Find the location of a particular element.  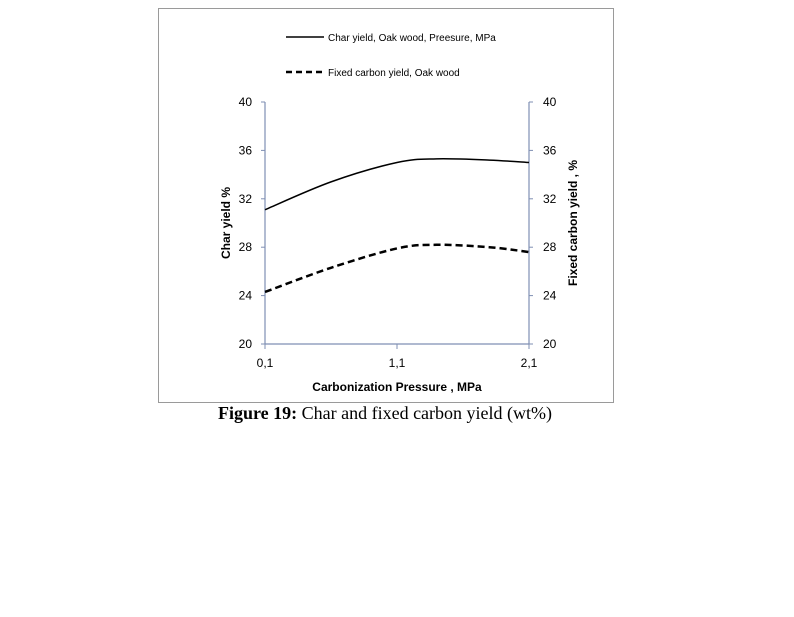

y-axis-title-right: Fixed carbon yield , % is located at coordinates (573, 223).